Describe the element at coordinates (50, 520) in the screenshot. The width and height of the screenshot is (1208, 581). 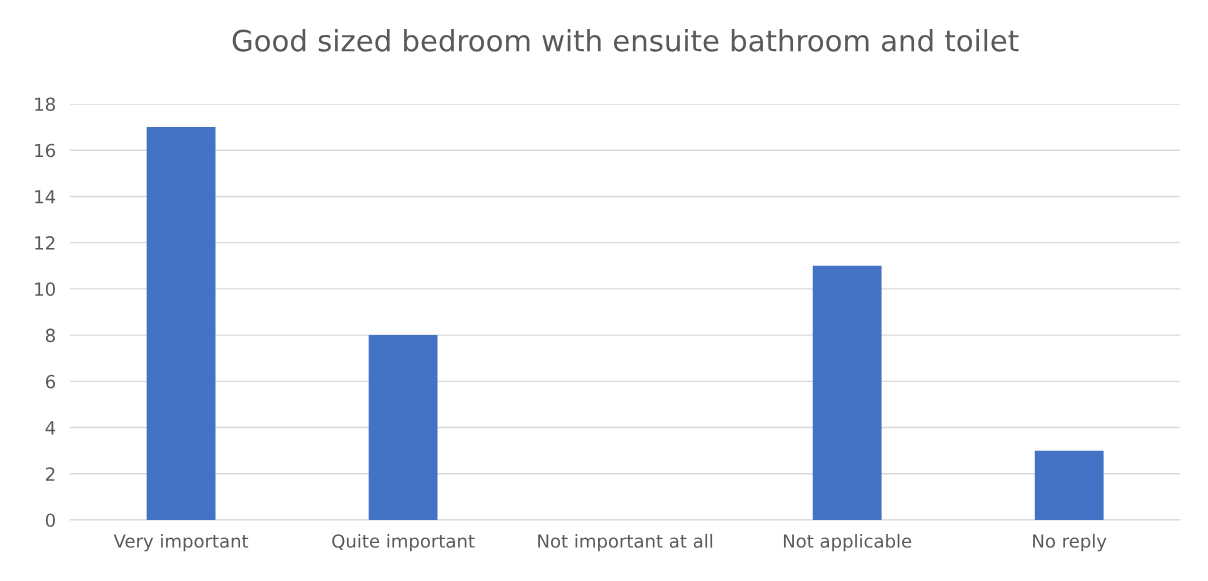
I see `y-tick-label: 0` at that location.